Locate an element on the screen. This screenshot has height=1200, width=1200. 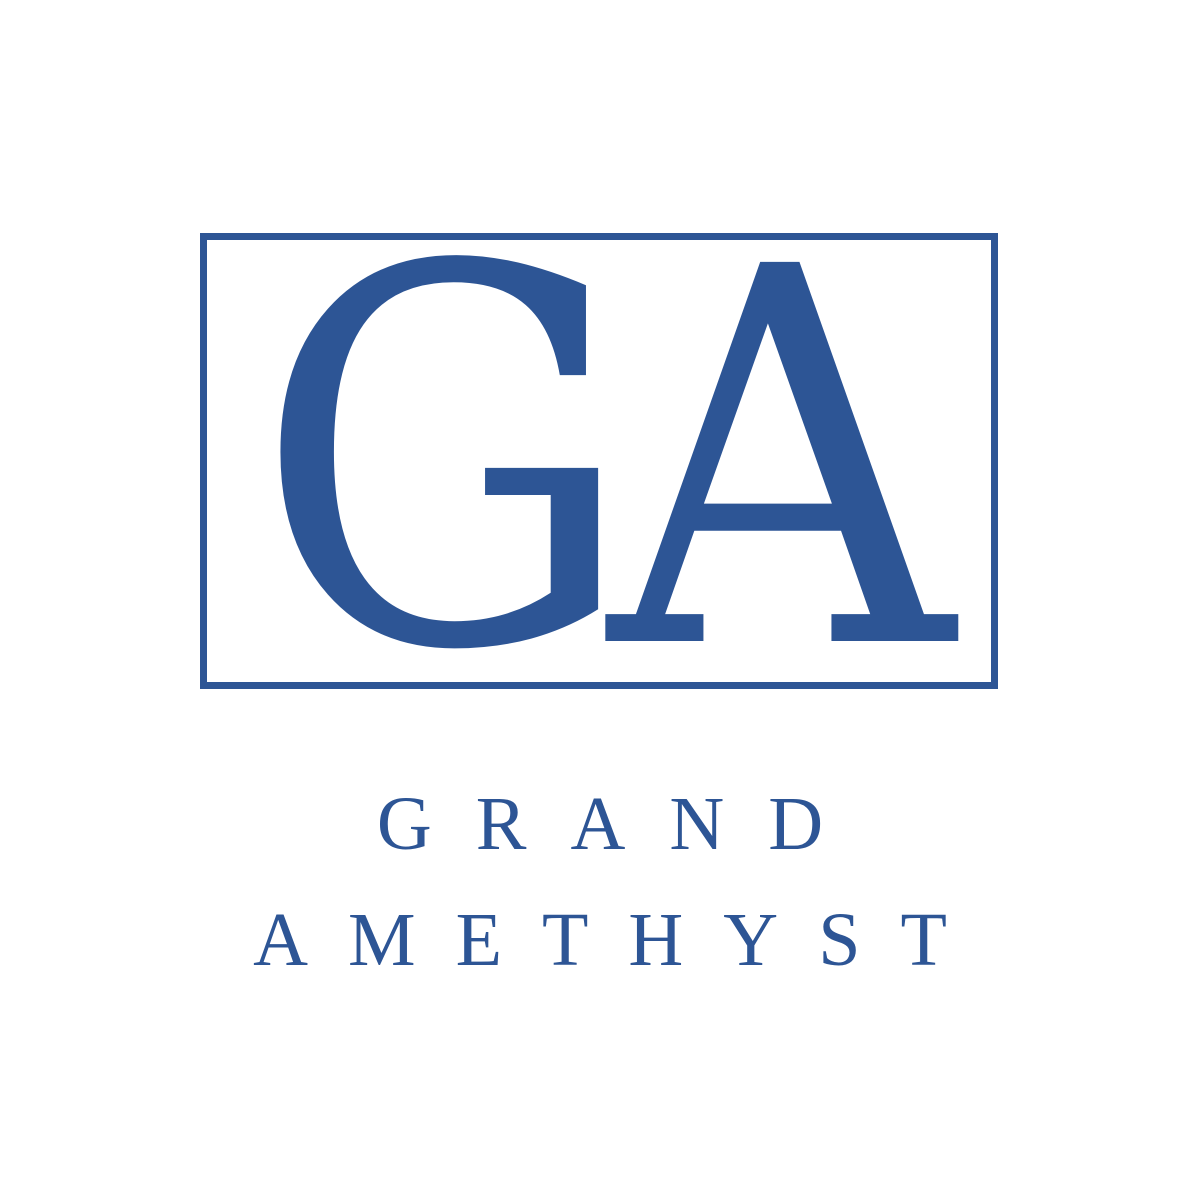
wordmark-line-grand: GRAND is located at coordinates (622, 824).